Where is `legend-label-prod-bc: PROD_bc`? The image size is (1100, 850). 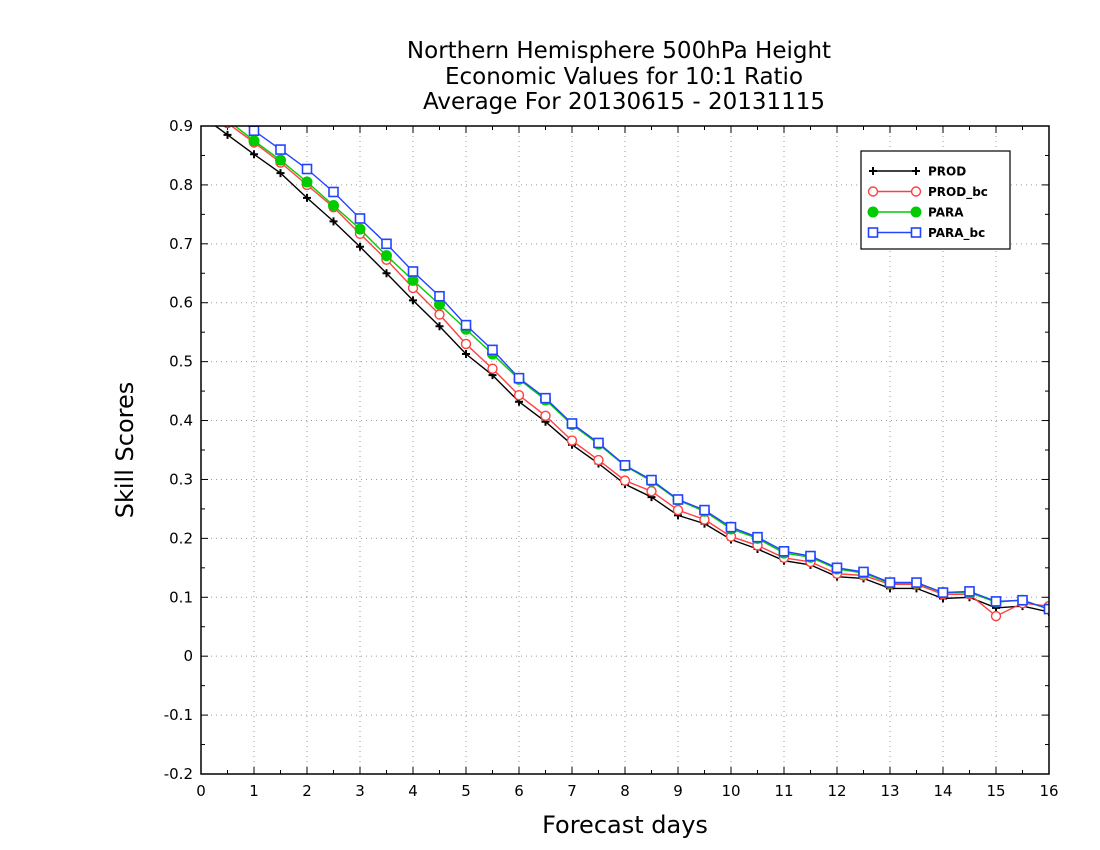 legend-label-prod-bc: PROD_bc is located at coordinates (958, 192).